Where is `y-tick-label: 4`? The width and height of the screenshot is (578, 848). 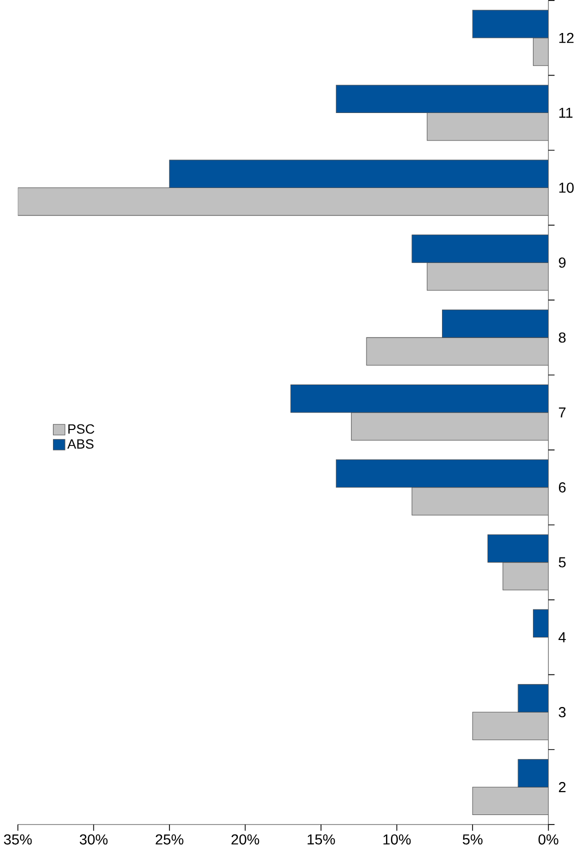 y-tick-label: 4 is located at coordinates (562, 637).